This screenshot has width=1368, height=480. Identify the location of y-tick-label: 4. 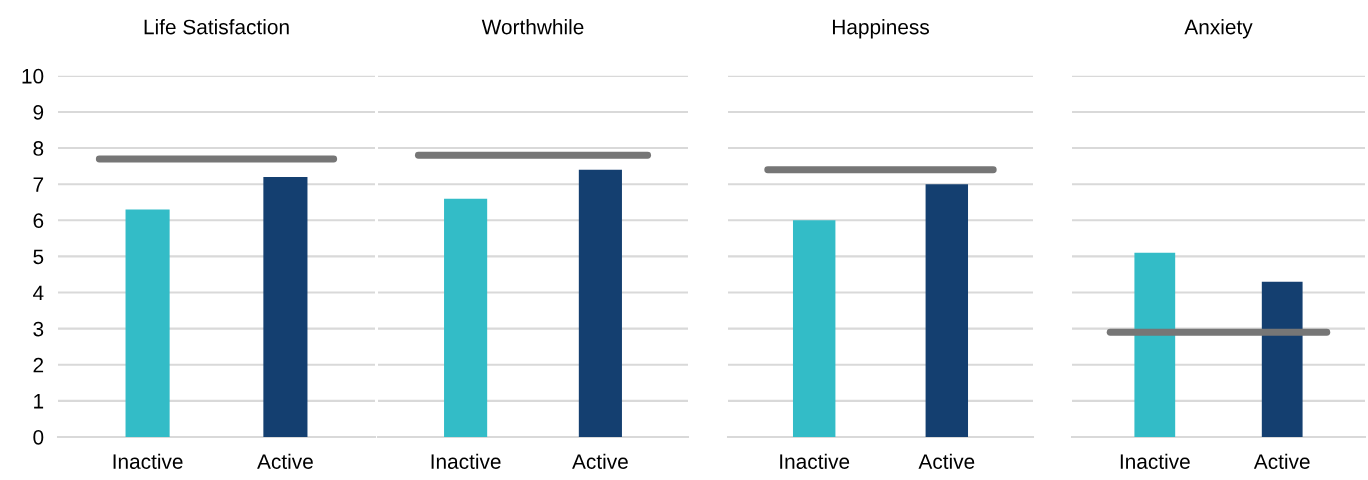
(38, 293).